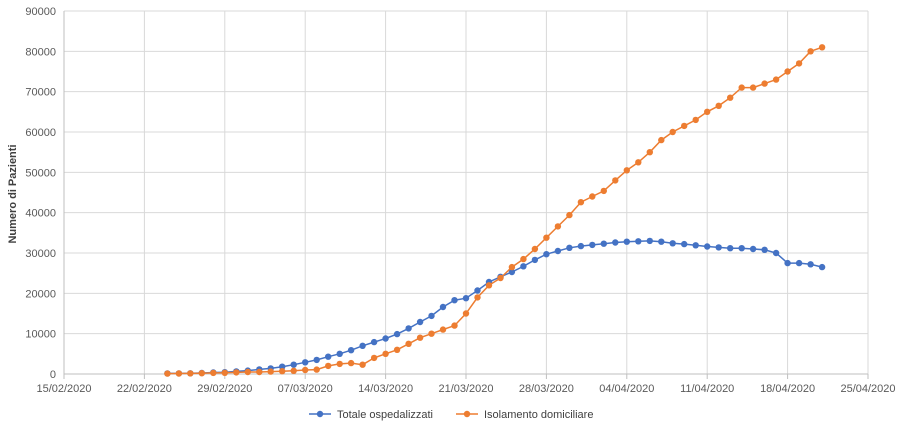 The height and width of the screenshot is (424, 904). Describe the element at coordinates (144, 389) in the screenshot. I see `x-tick-label: 22/02/2020` at that location.